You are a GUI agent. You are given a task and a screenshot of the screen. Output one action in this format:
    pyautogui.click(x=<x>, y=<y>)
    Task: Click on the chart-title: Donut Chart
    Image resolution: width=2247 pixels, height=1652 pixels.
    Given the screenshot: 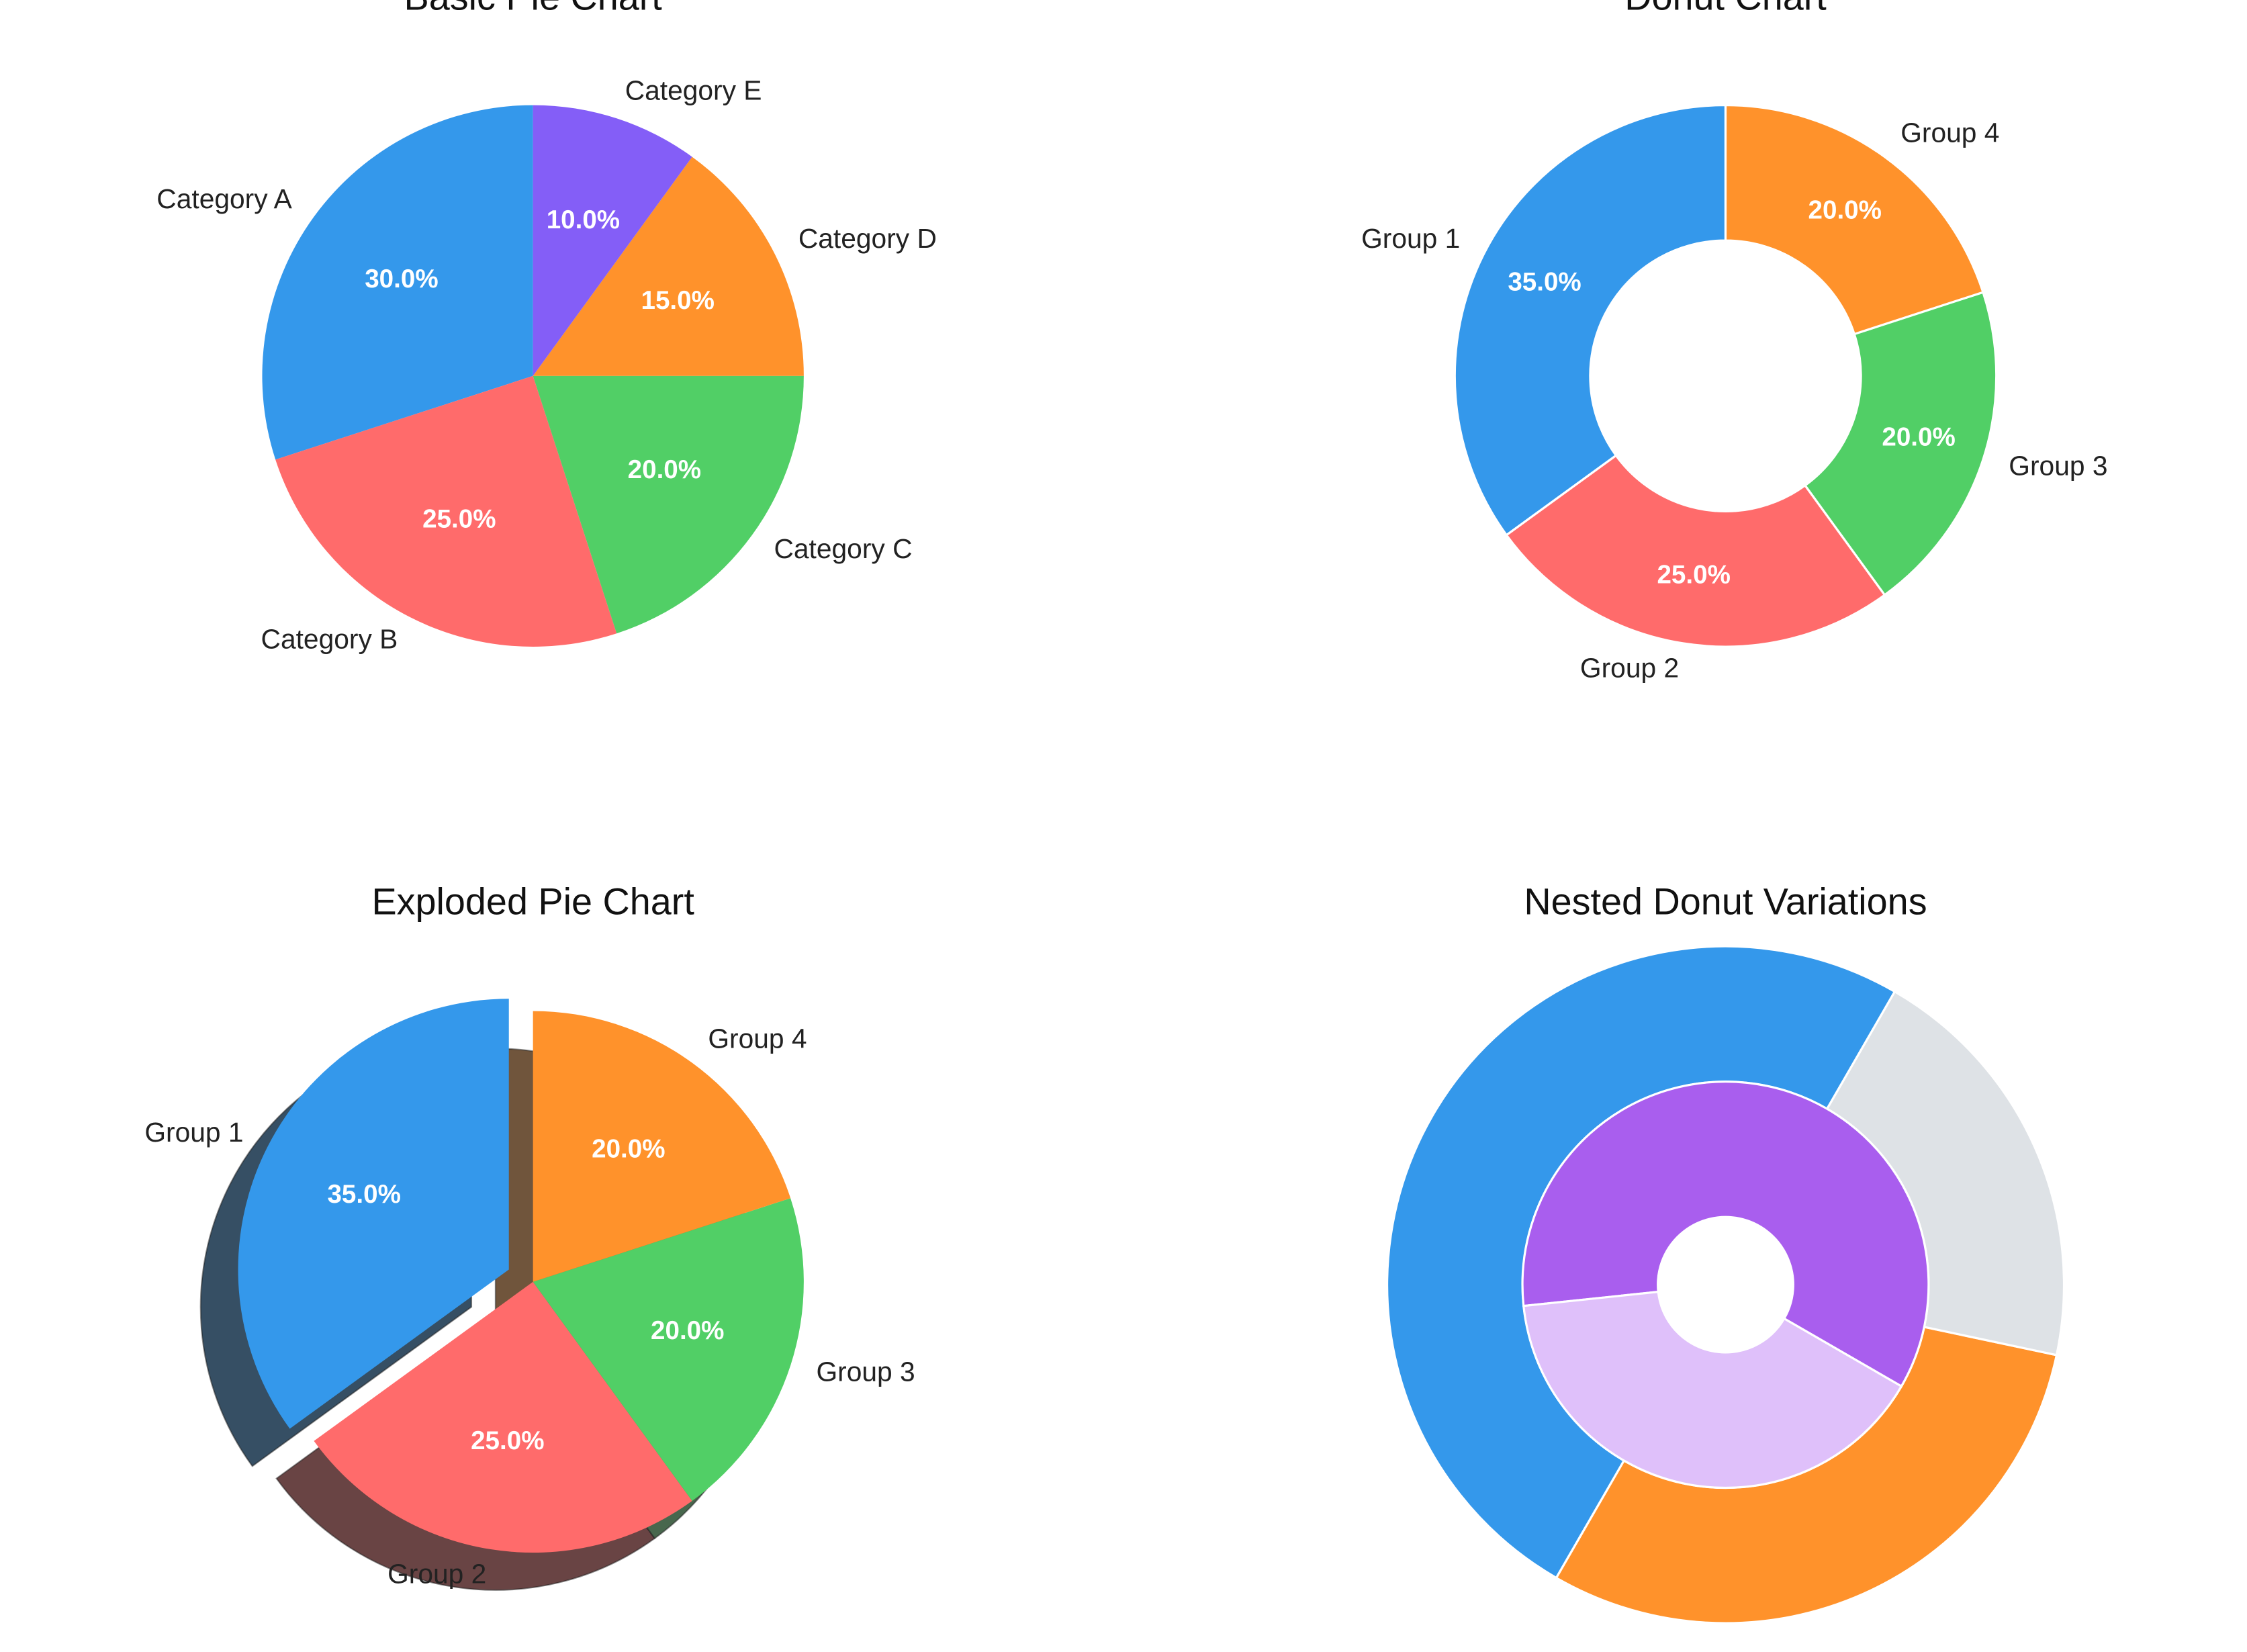 What is the action you would take?
    pyautogui.click(x=1725, y=9)
    